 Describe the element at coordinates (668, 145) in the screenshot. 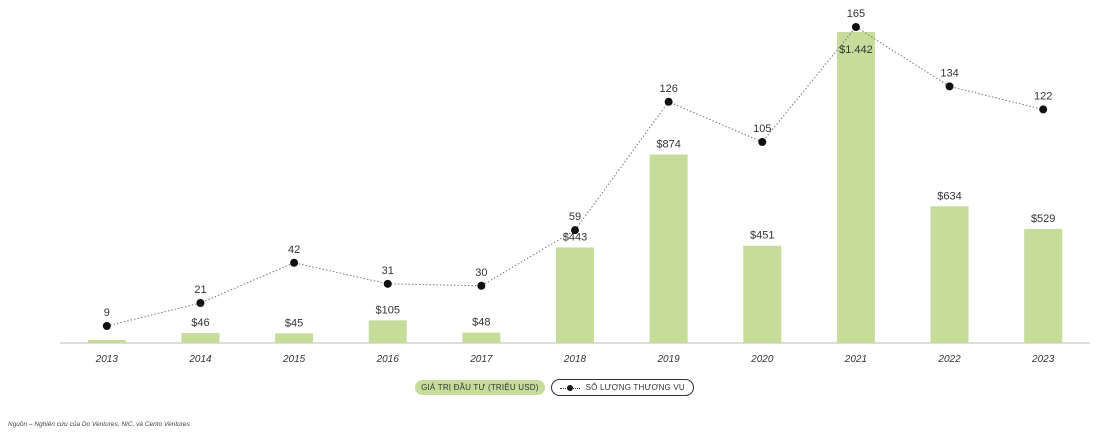

I see `bar-value-label-2019: $874` at that location.